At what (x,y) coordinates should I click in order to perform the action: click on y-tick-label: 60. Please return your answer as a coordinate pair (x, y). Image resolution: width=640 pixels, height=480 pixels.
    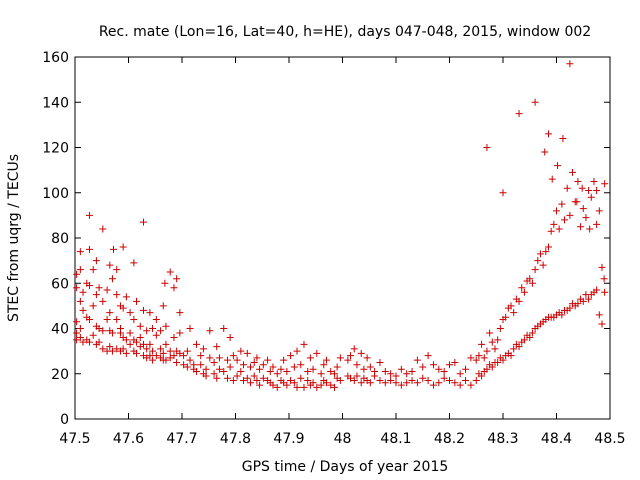
    Looking at the image, I should click on (60, 284).